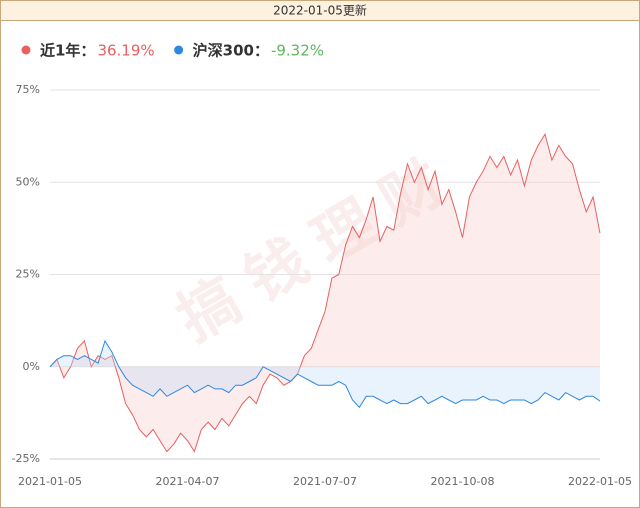  What do you see at coordinates (172, 51) in the screenshot?
I see `legend: 近1年： 36.19% 沪深300： -9.32%` at bounding box center [172, 51].